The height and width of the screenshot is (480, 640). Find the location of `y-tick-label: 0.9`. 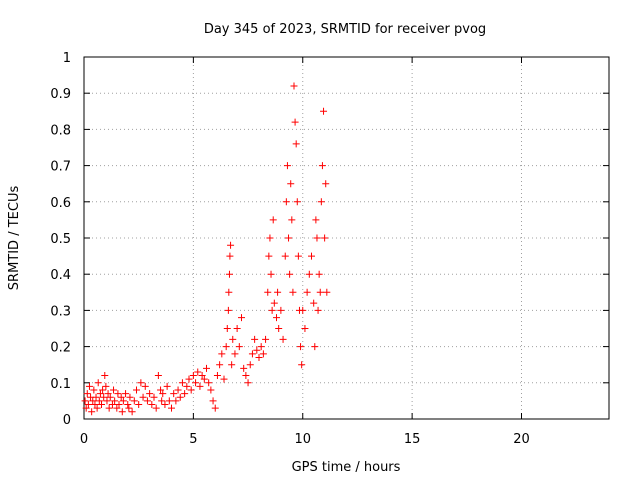

y-tick-label: 0.9 is located at coordinates (60, 94).